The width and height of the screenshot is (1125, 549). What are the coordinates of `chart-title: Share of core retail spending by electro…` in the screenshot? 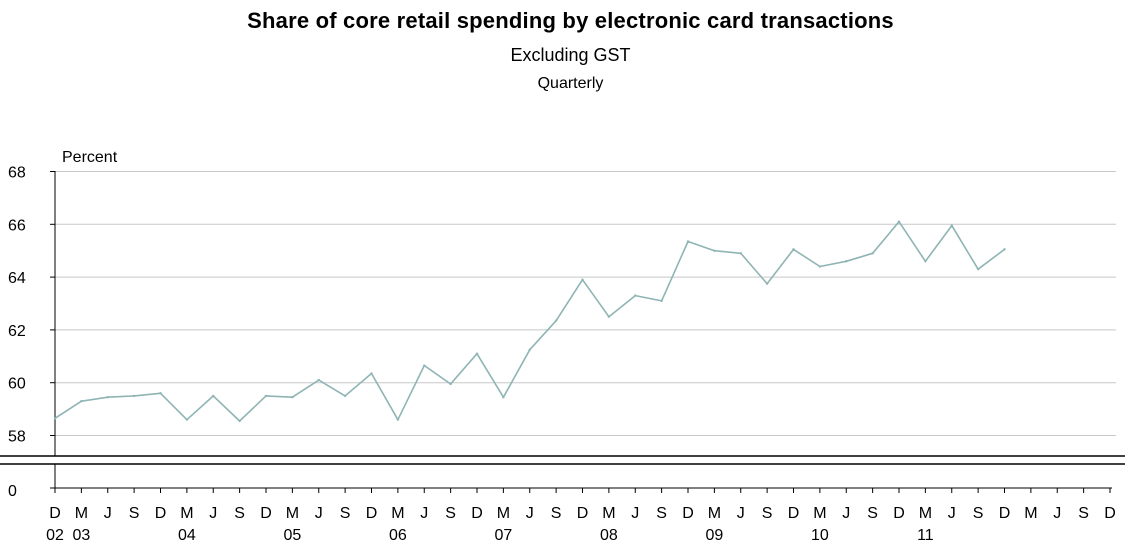 It's located at (570, 20).